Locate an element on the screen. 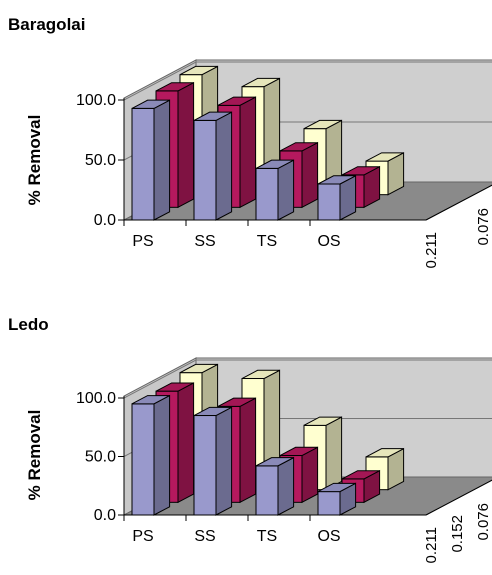 The image size is (492, 575). chart-title: Ledo is located at coordinates (28, 324).